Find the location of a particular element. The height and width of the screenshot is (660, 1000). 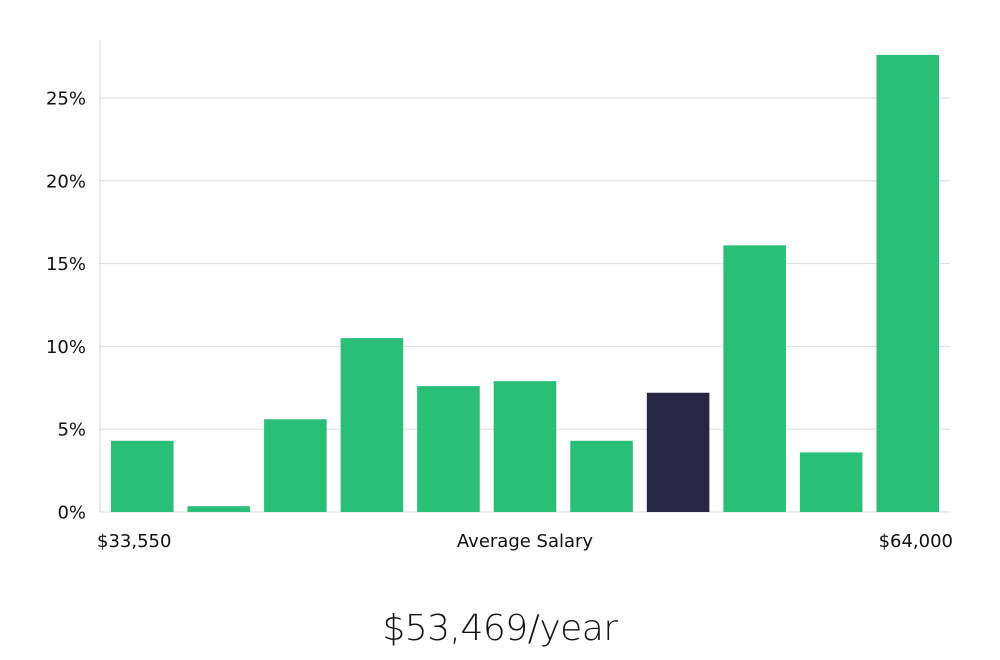

x-axis-min-label: $33,550 is located at coordinates (134, 541).